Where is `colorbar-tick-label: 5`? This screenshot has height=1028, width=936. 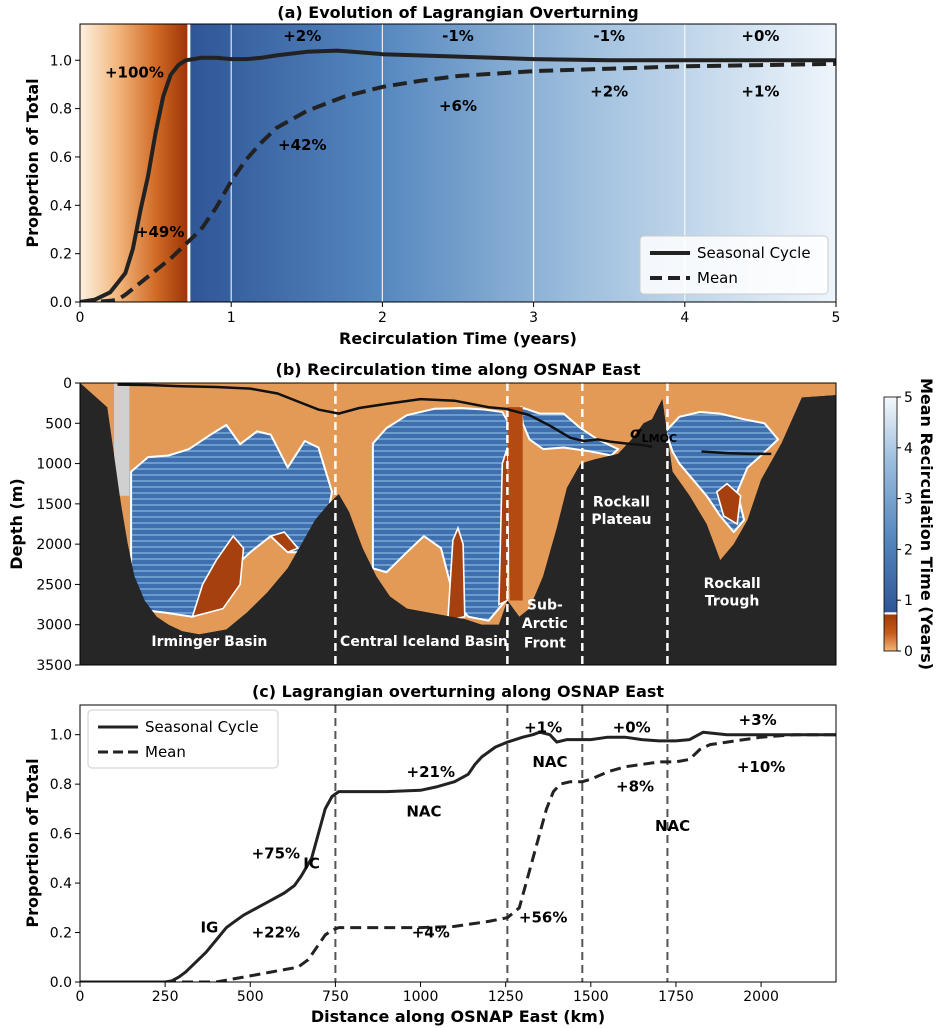
colorbar-tick-label: 5 is located at coordinates (908, 398).